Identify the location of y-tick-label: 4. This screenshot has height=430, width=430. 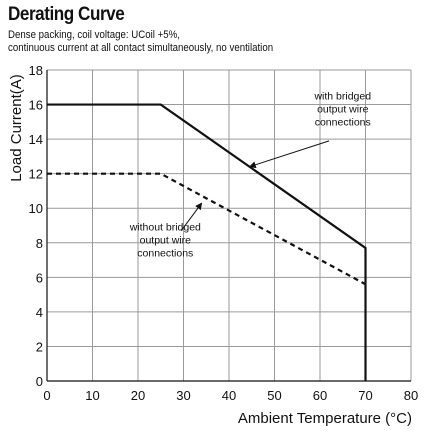
(39, 312).